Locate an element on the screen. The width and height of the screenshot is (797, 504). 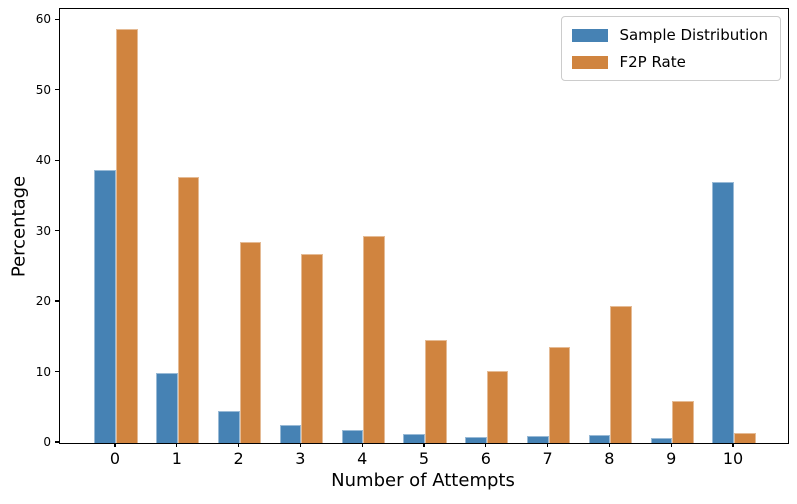
legend-label-f2p-rate: F2P Rate is located at coordinates (652, 62).